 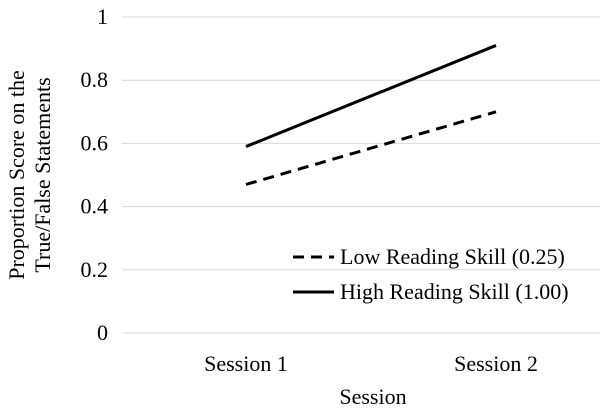 I want to click on y-axis-title-line-1: Proportion Score on the, so click(x=16, y=175).